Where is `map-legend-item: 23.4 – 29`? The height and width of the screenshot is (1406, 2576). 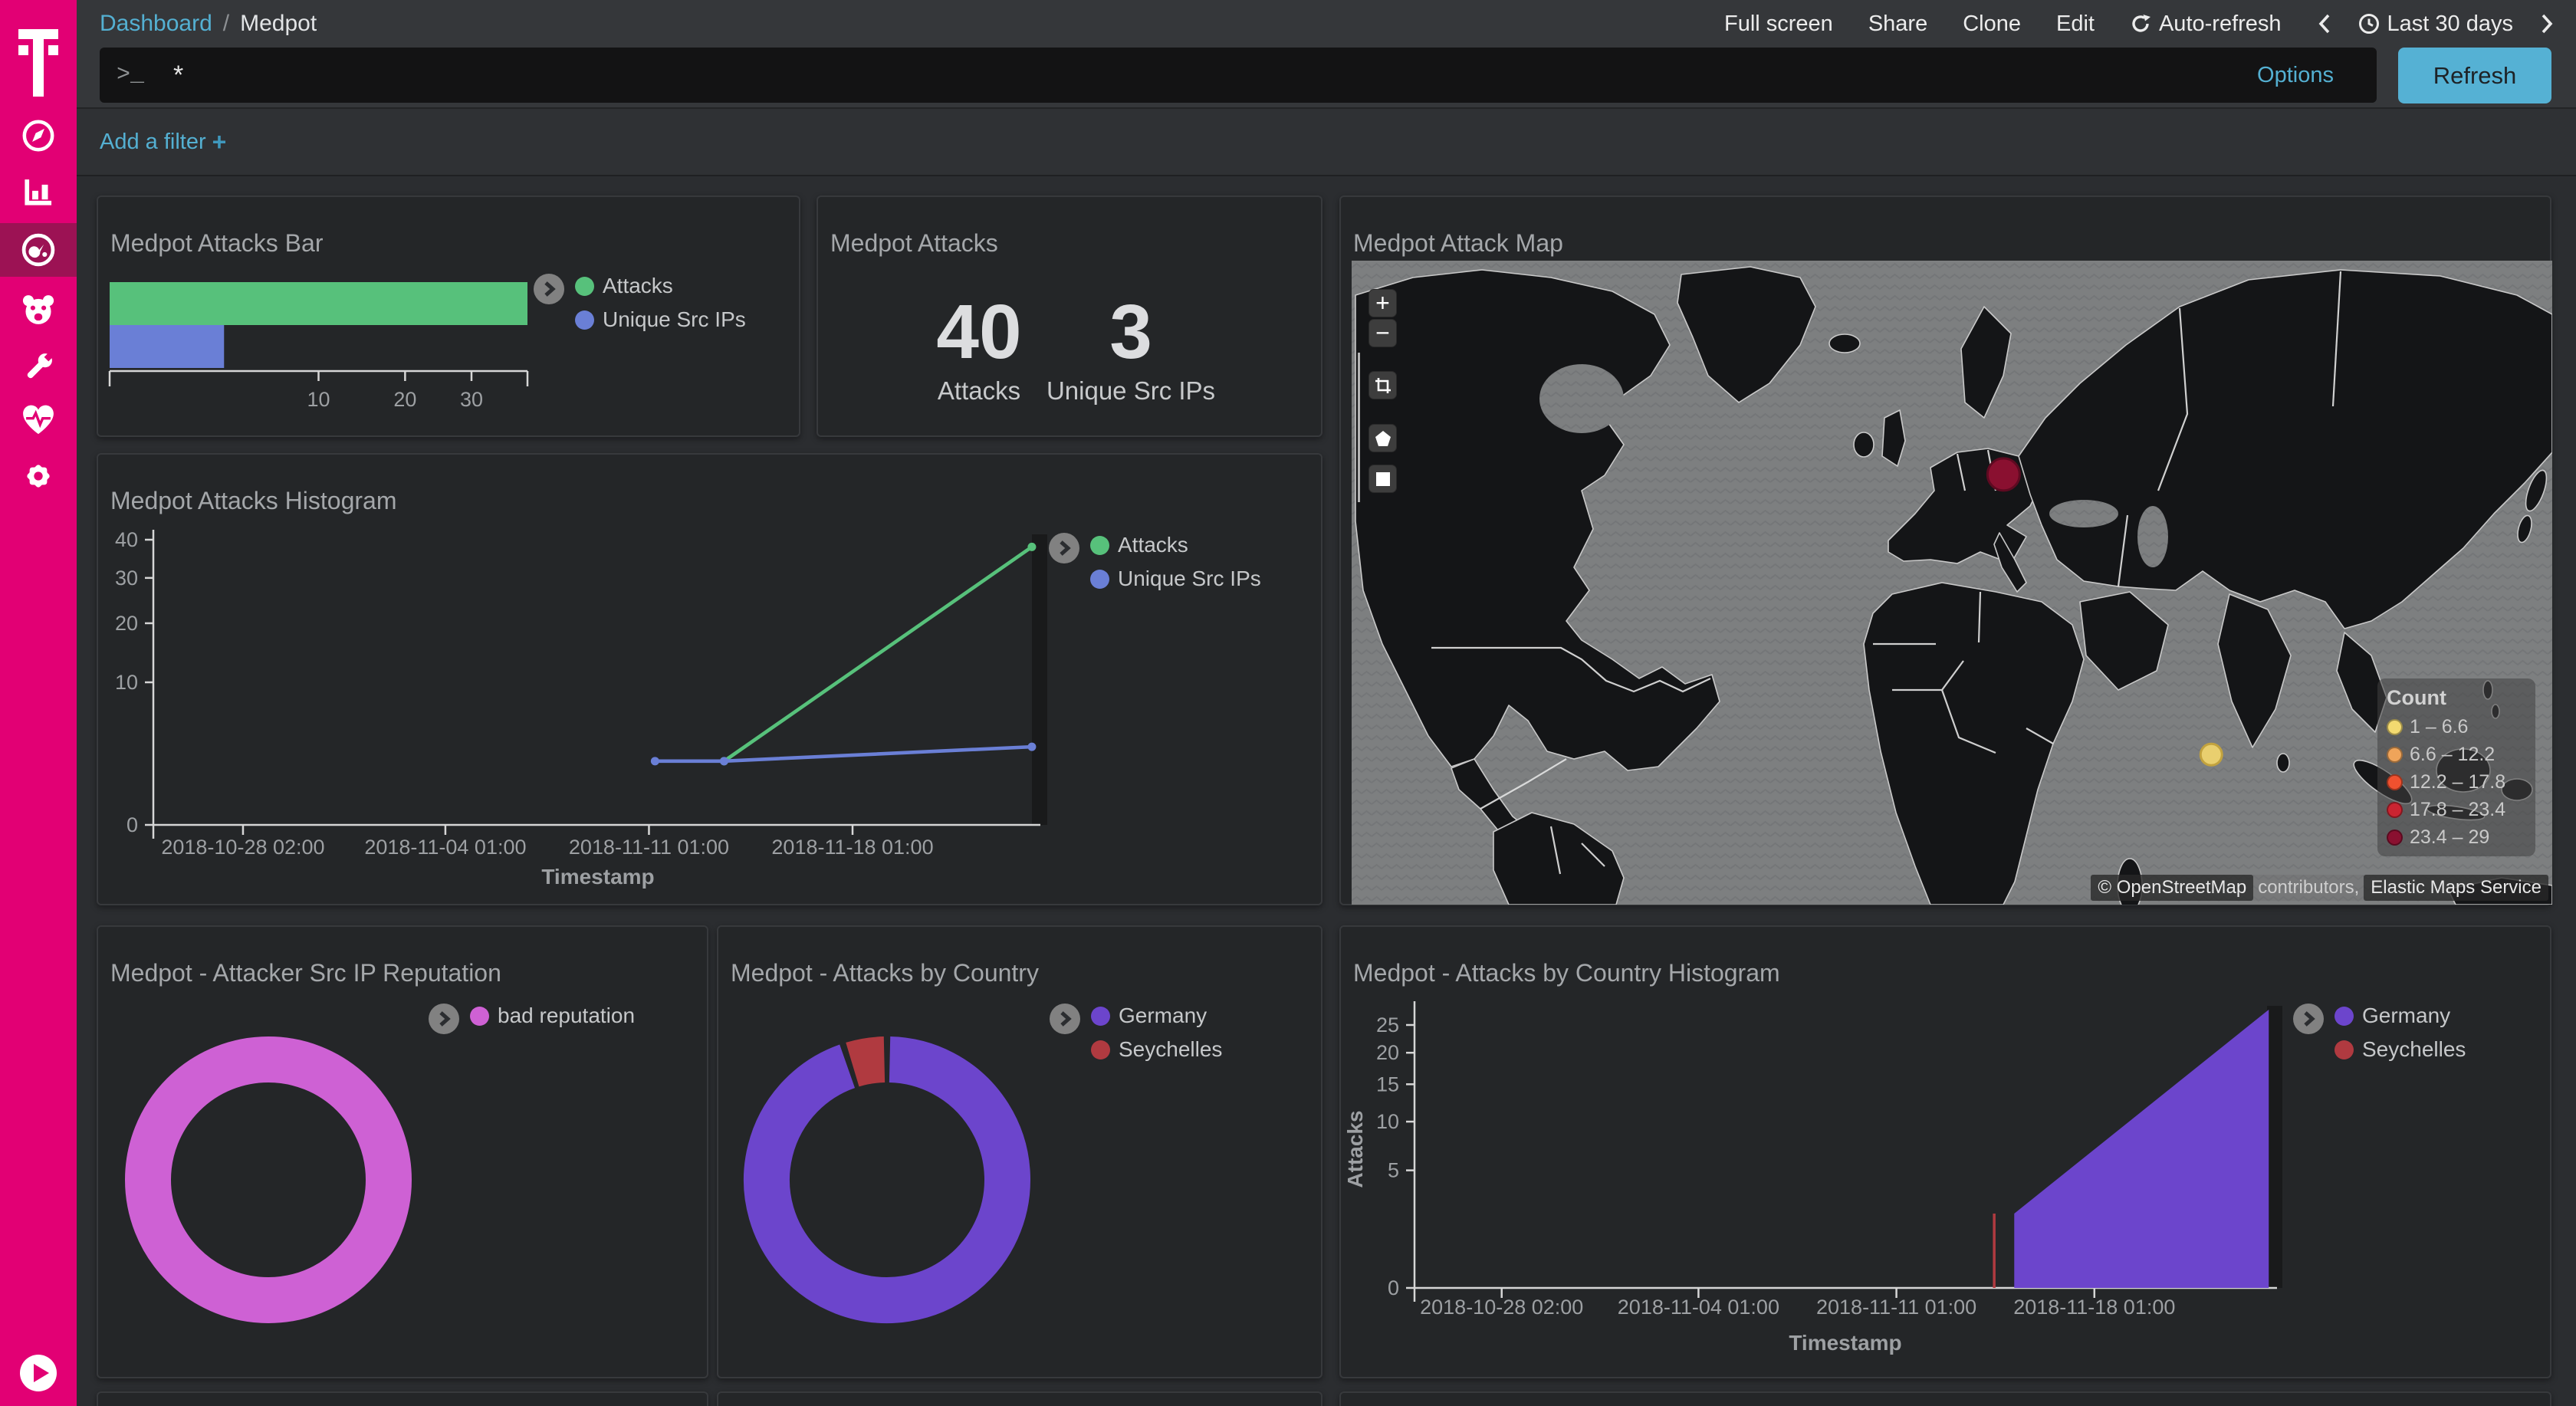
map-legend-item: 23.4 – 29 is located at coordinates (2456, 838).